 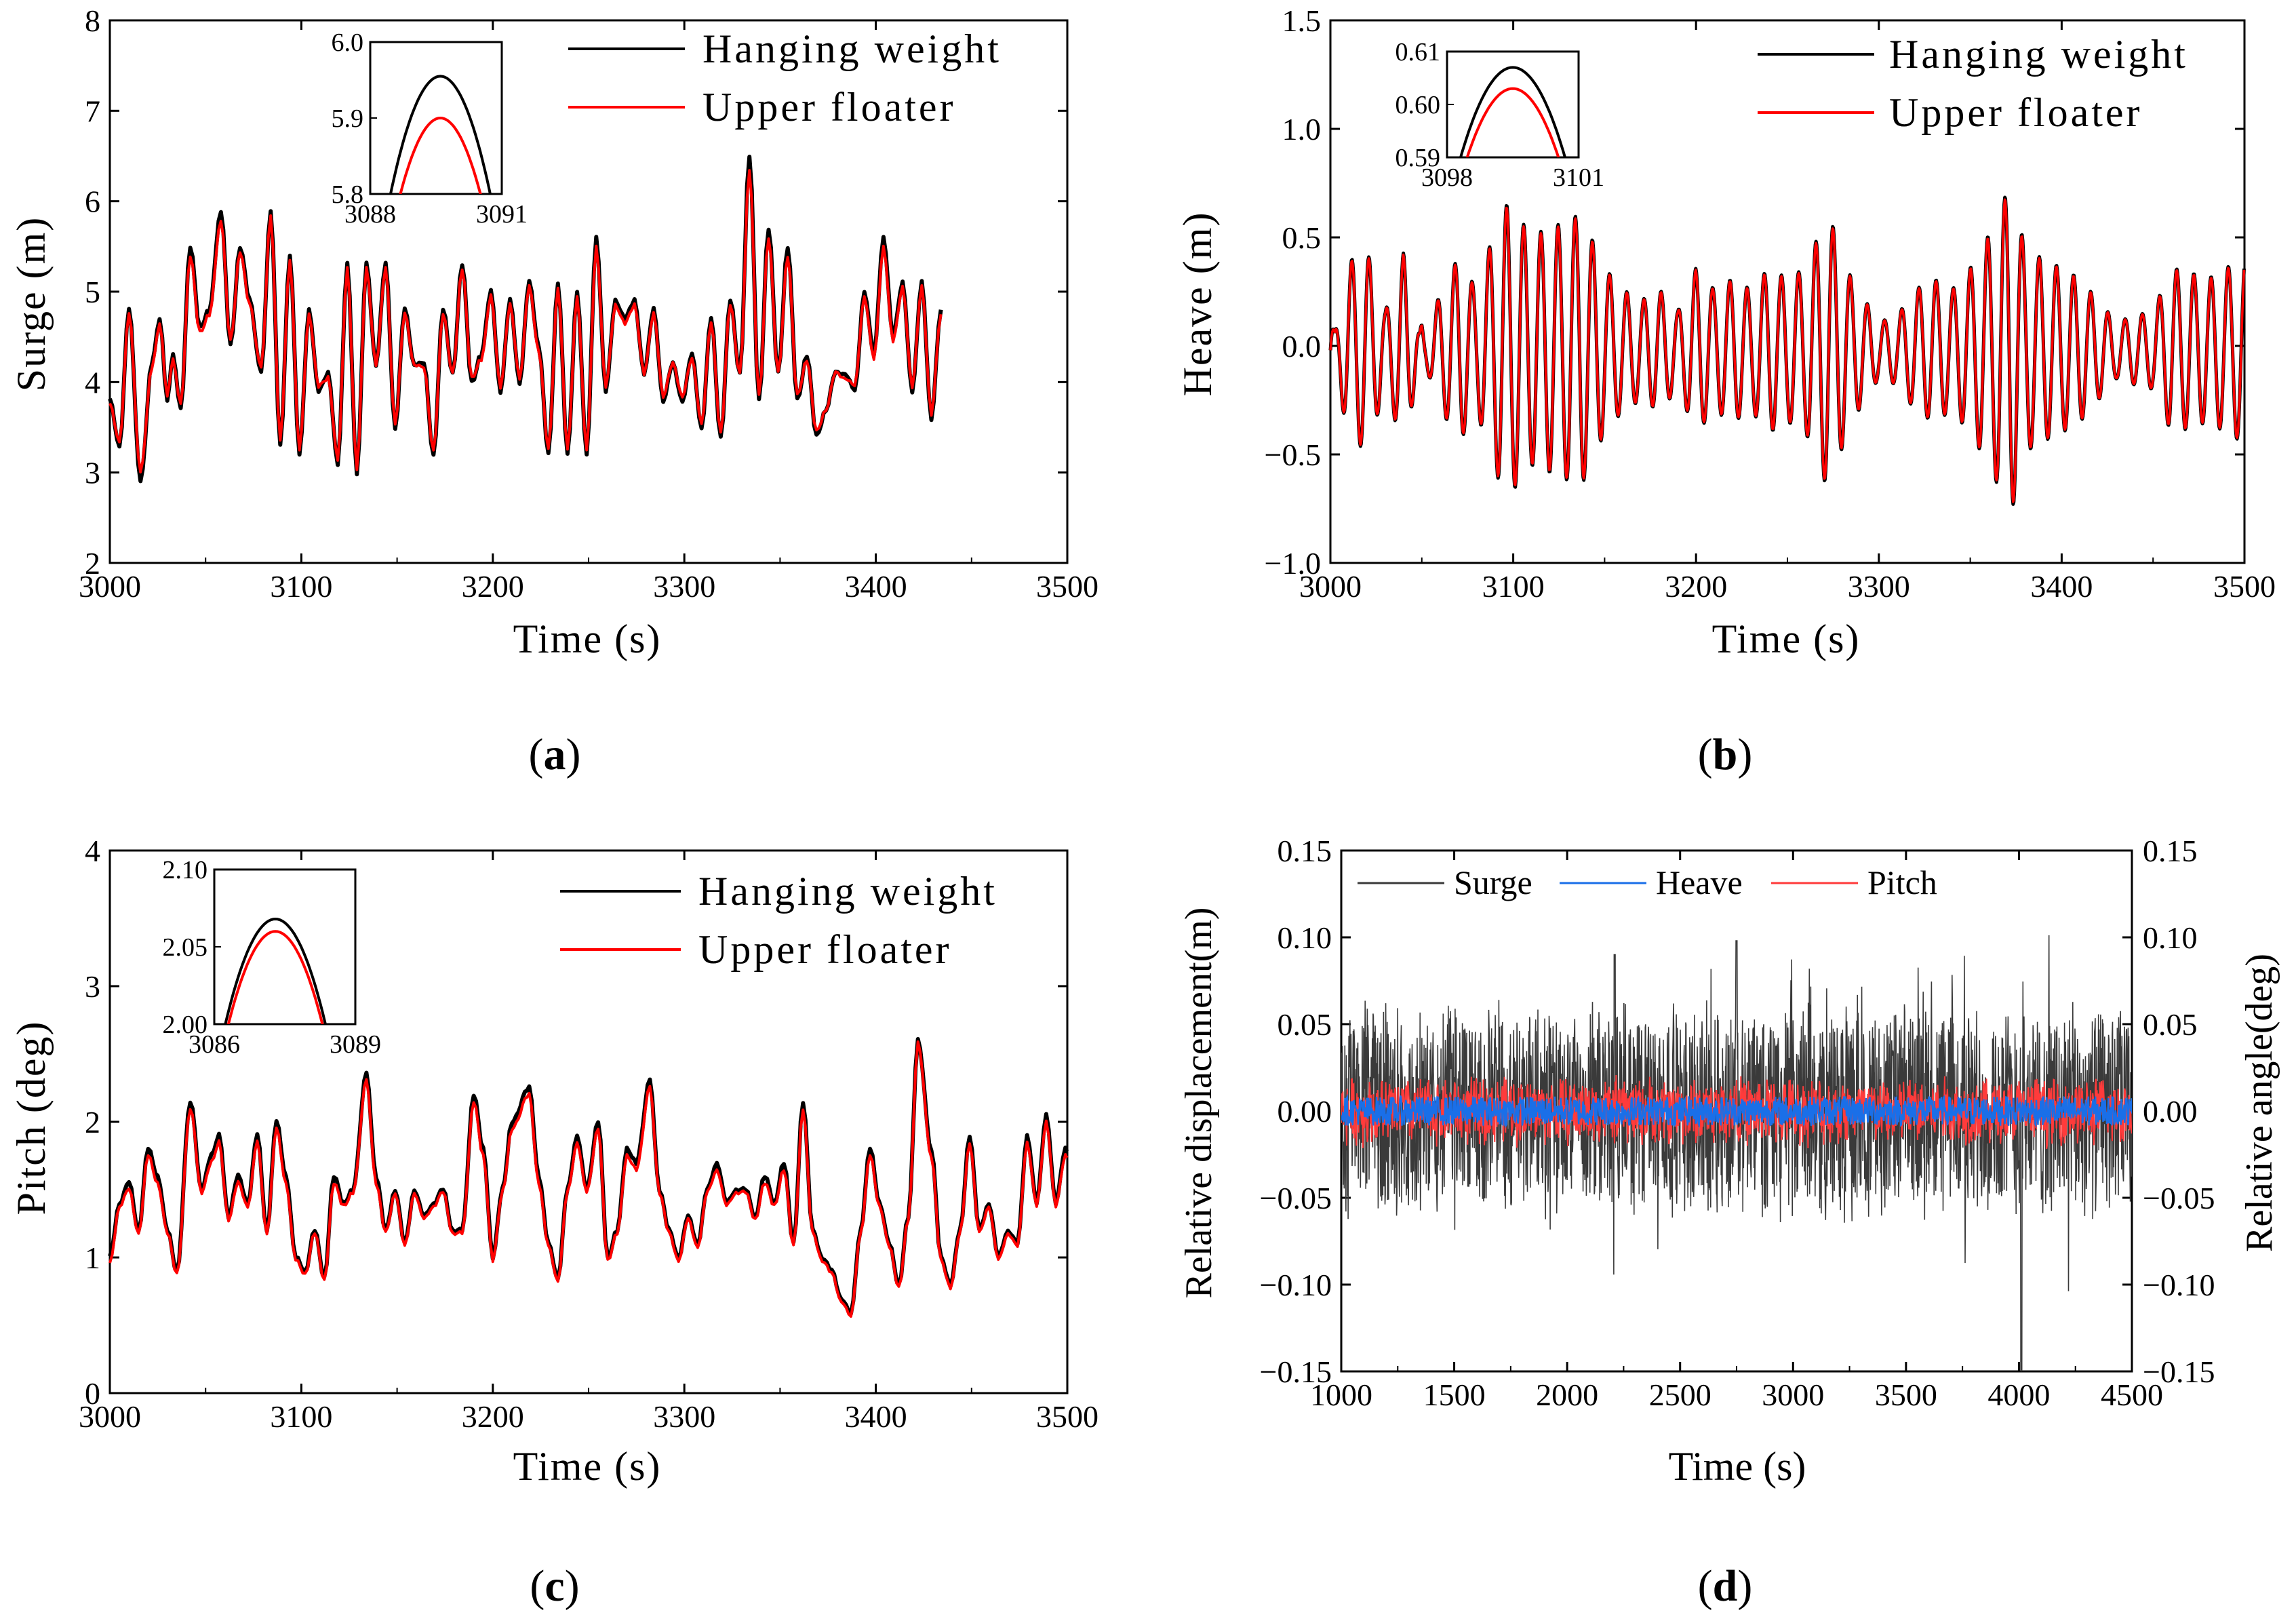 I want to click on x-tick-label: 1500, so click(x=1455, y=1395).